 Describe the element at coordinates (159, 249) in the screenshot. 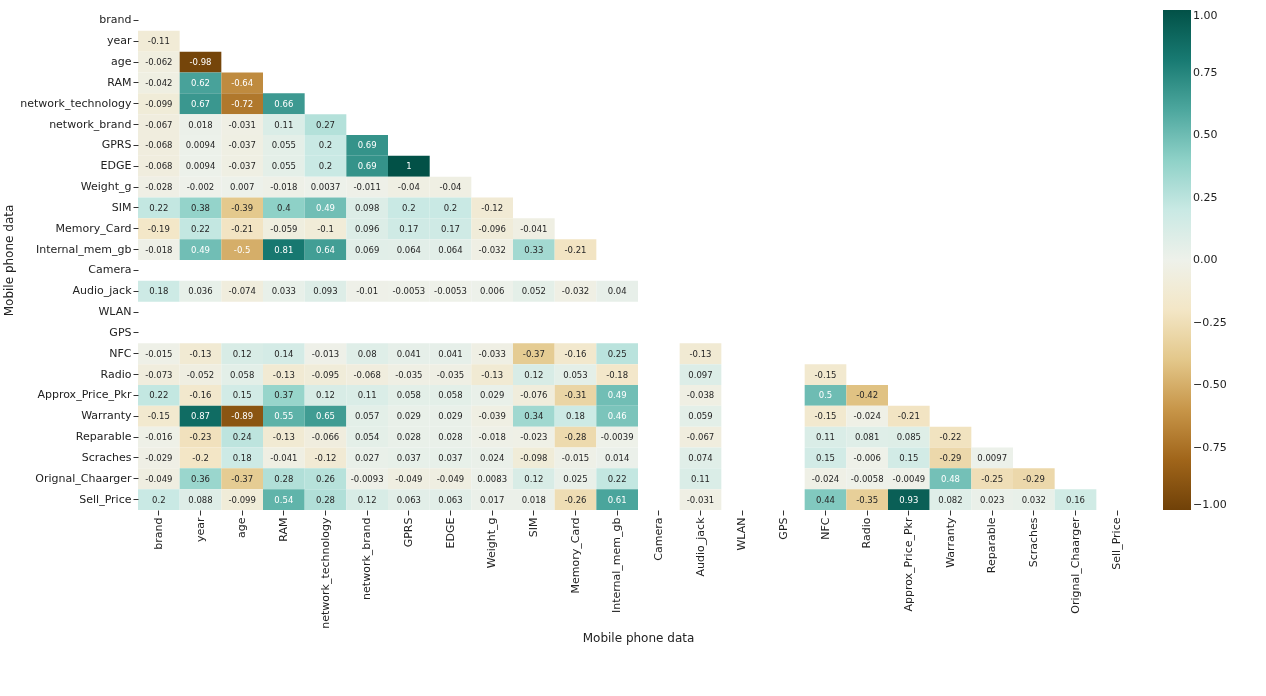

I see `data-label: -0.018` at that location.